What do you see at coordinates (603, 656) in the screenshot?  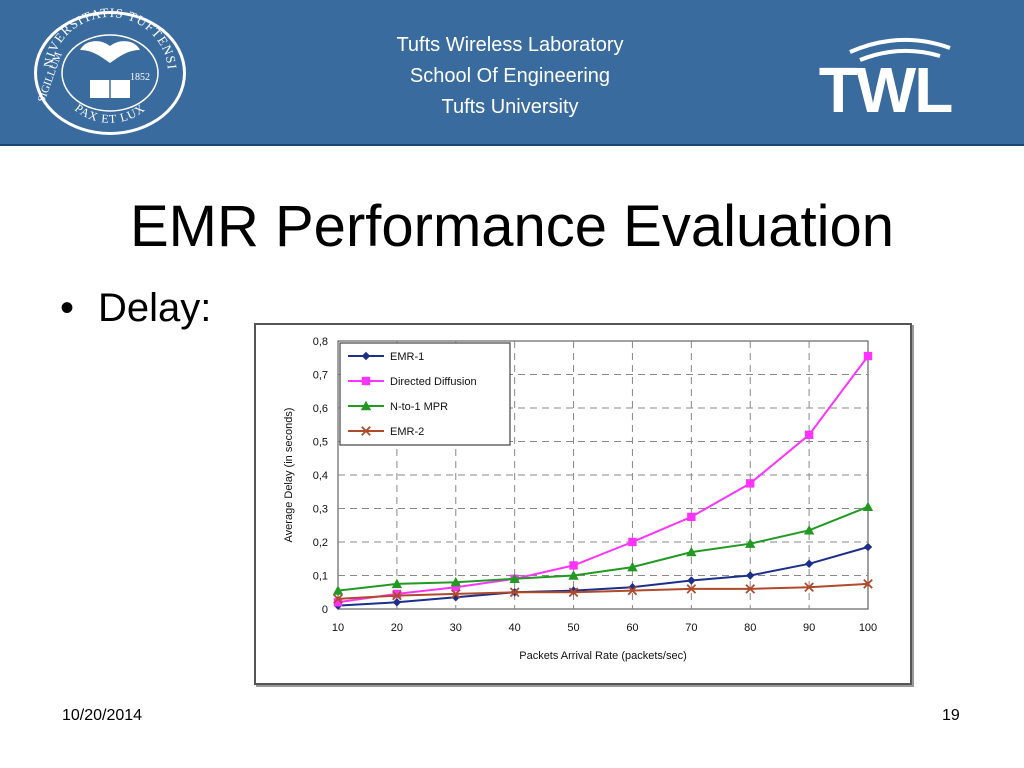 I see `x-axis-label: Packets Arrival Rate (packets/sec)` at bounding box center [603, 656].